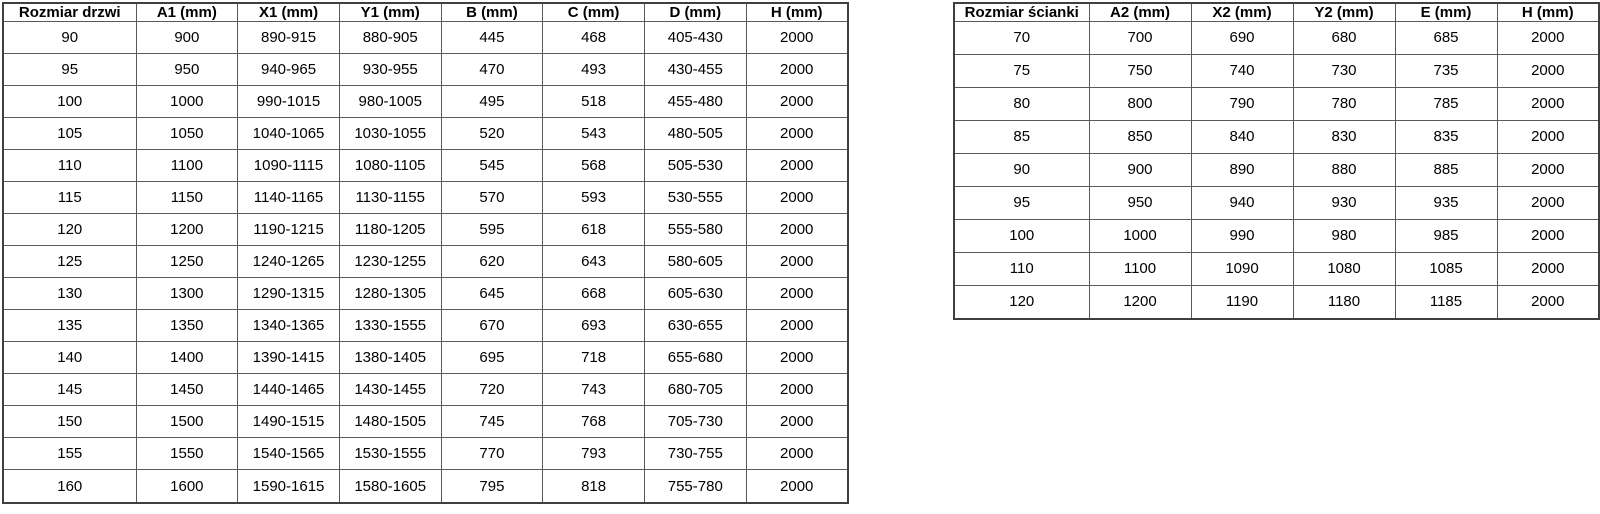  Describe the element at coordinates (593, 230) in the screenshot. I see `table-cell: 618` at that location.